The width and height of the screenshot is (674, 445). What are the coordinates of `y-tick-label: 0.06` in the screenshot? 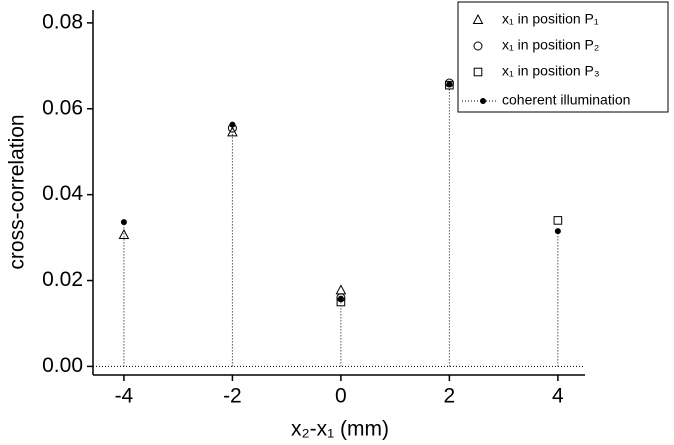 It's located at (62, 107).